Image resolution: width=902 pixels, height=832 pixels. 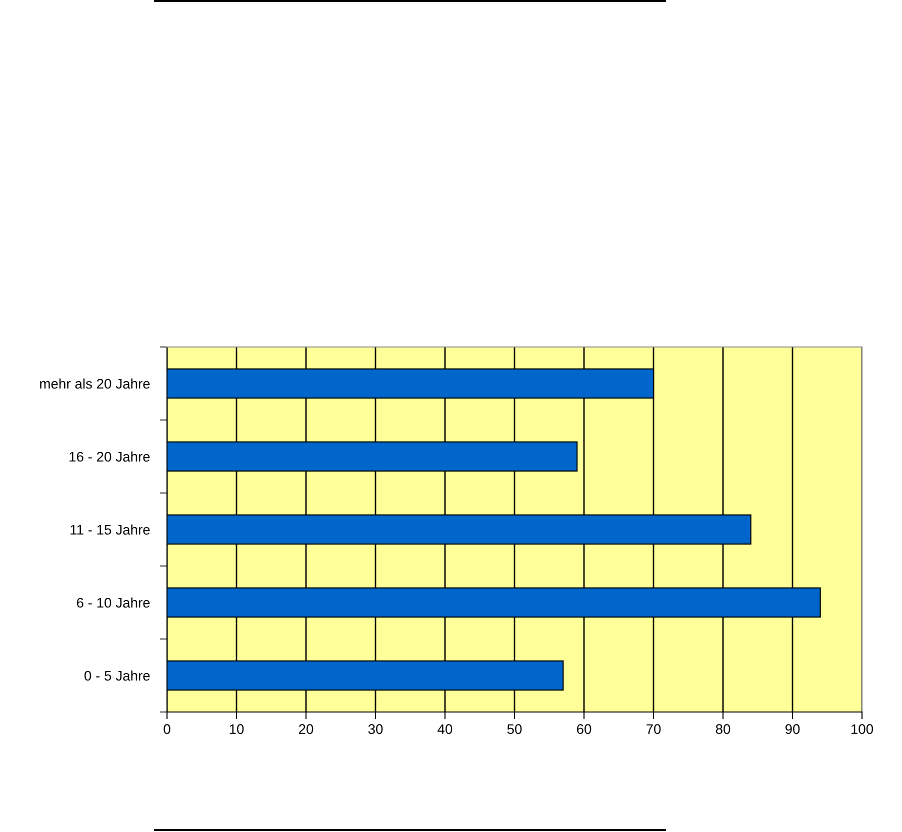 What do you see at coordinates (95, 383) in the screenshot?
I see `y-tick-label: mehr als 20 Jahre` at bounding box center [95, 383].